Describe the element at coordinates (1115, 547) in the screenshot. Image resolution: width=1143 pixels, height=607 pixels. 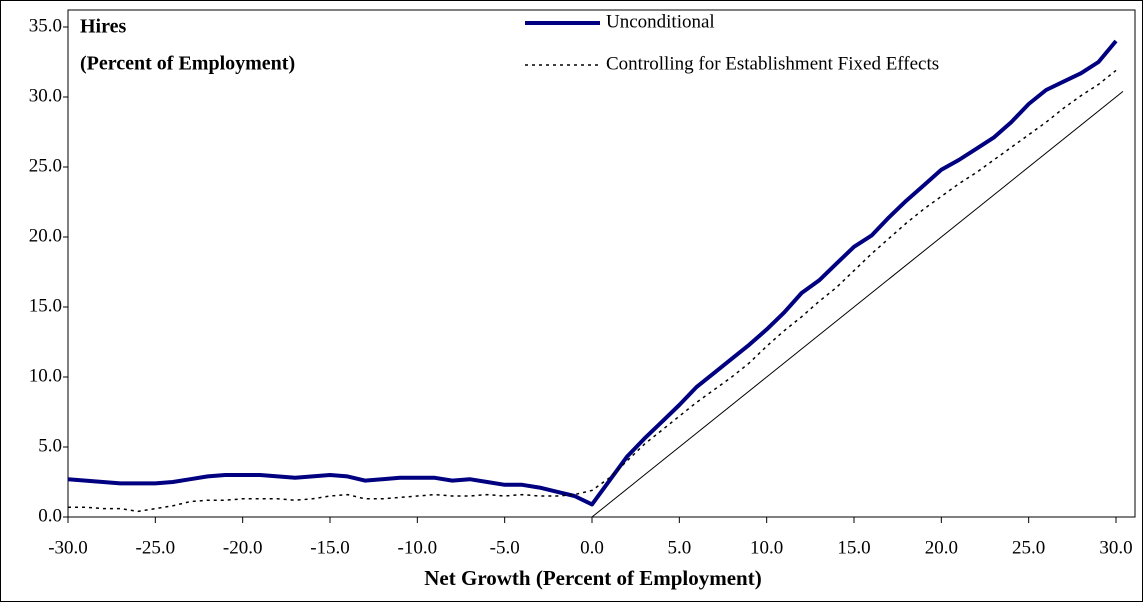
I see `x-tick-label: 30.0` at that location.